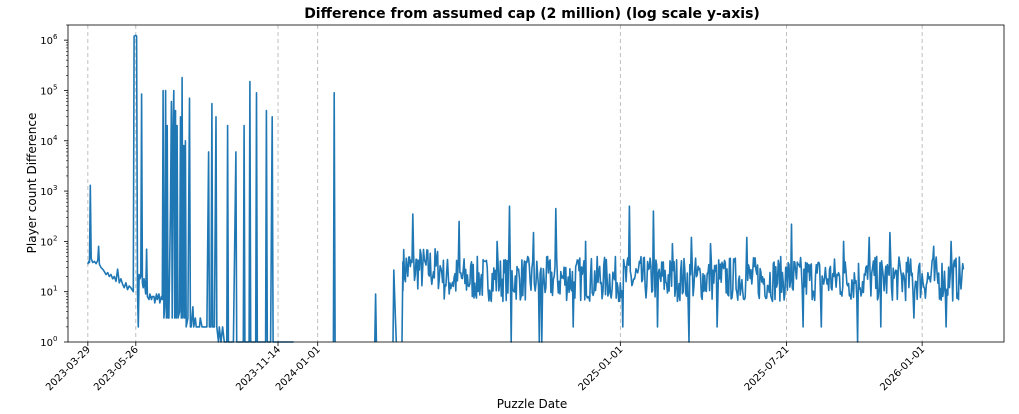 The height and width of the screenshot is (414, 1019). Describe the element at coordinates (32, 183) in the screenshot. I see `y-axis-label: Player count Difference` at that location.